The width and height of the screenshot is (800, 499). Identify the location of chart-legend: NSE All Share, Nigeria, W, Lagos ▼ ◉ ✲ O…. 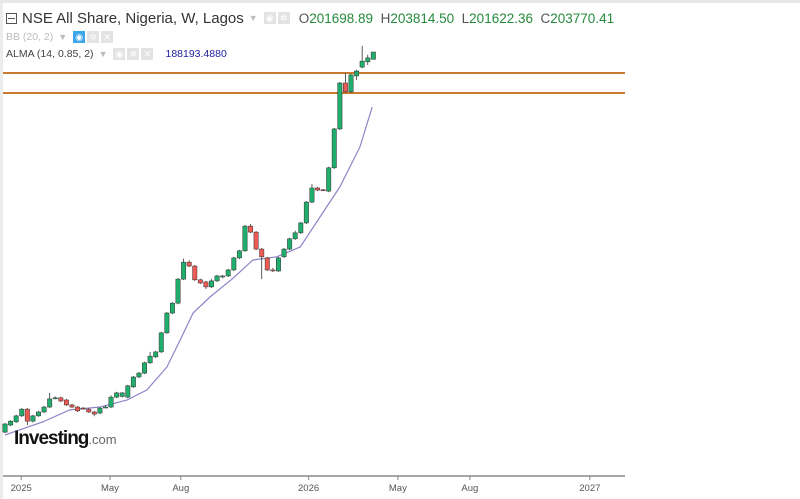
(310, 35).